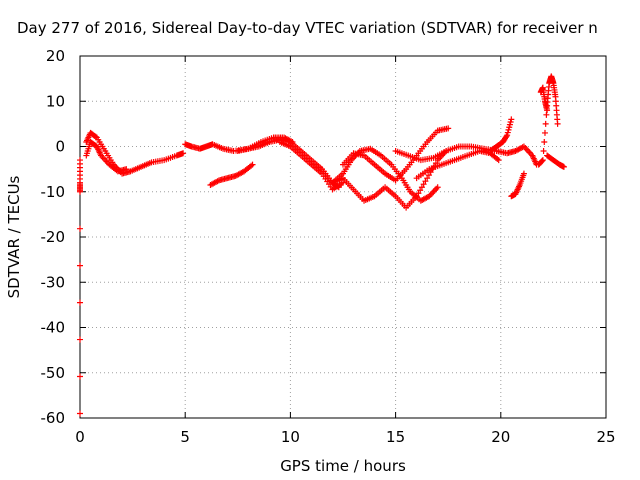 This screenshot has height=480, width=640. I want to click on x-tick-label: 5, so click(185, 437).